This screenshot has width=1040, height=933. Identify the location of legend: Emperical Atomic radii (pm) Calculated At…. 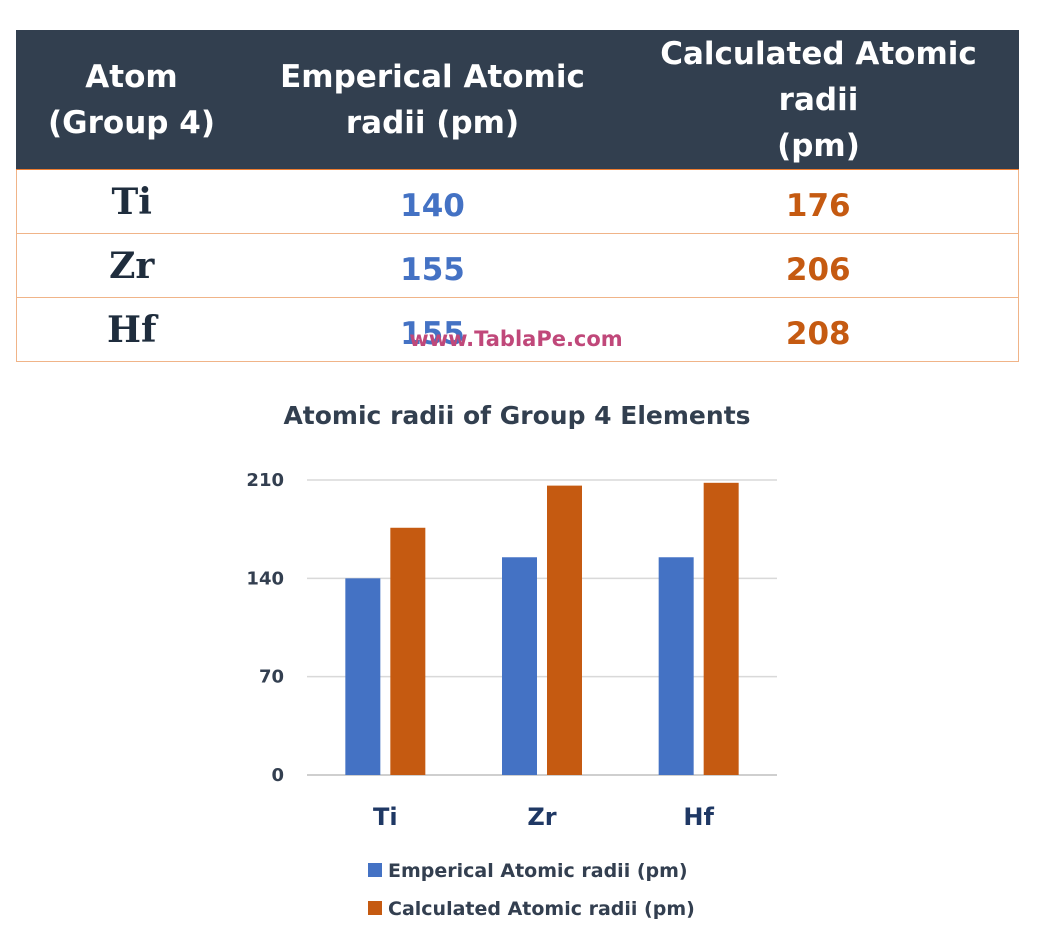
(531, 890).